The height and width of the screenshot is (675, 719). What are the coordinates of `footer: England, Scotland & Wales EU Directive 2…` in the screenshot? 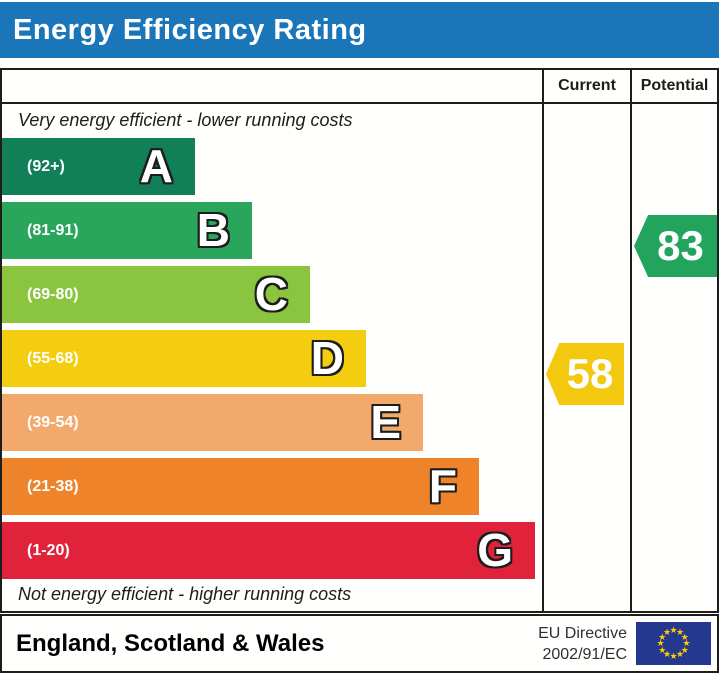 It's located at (359, 643).